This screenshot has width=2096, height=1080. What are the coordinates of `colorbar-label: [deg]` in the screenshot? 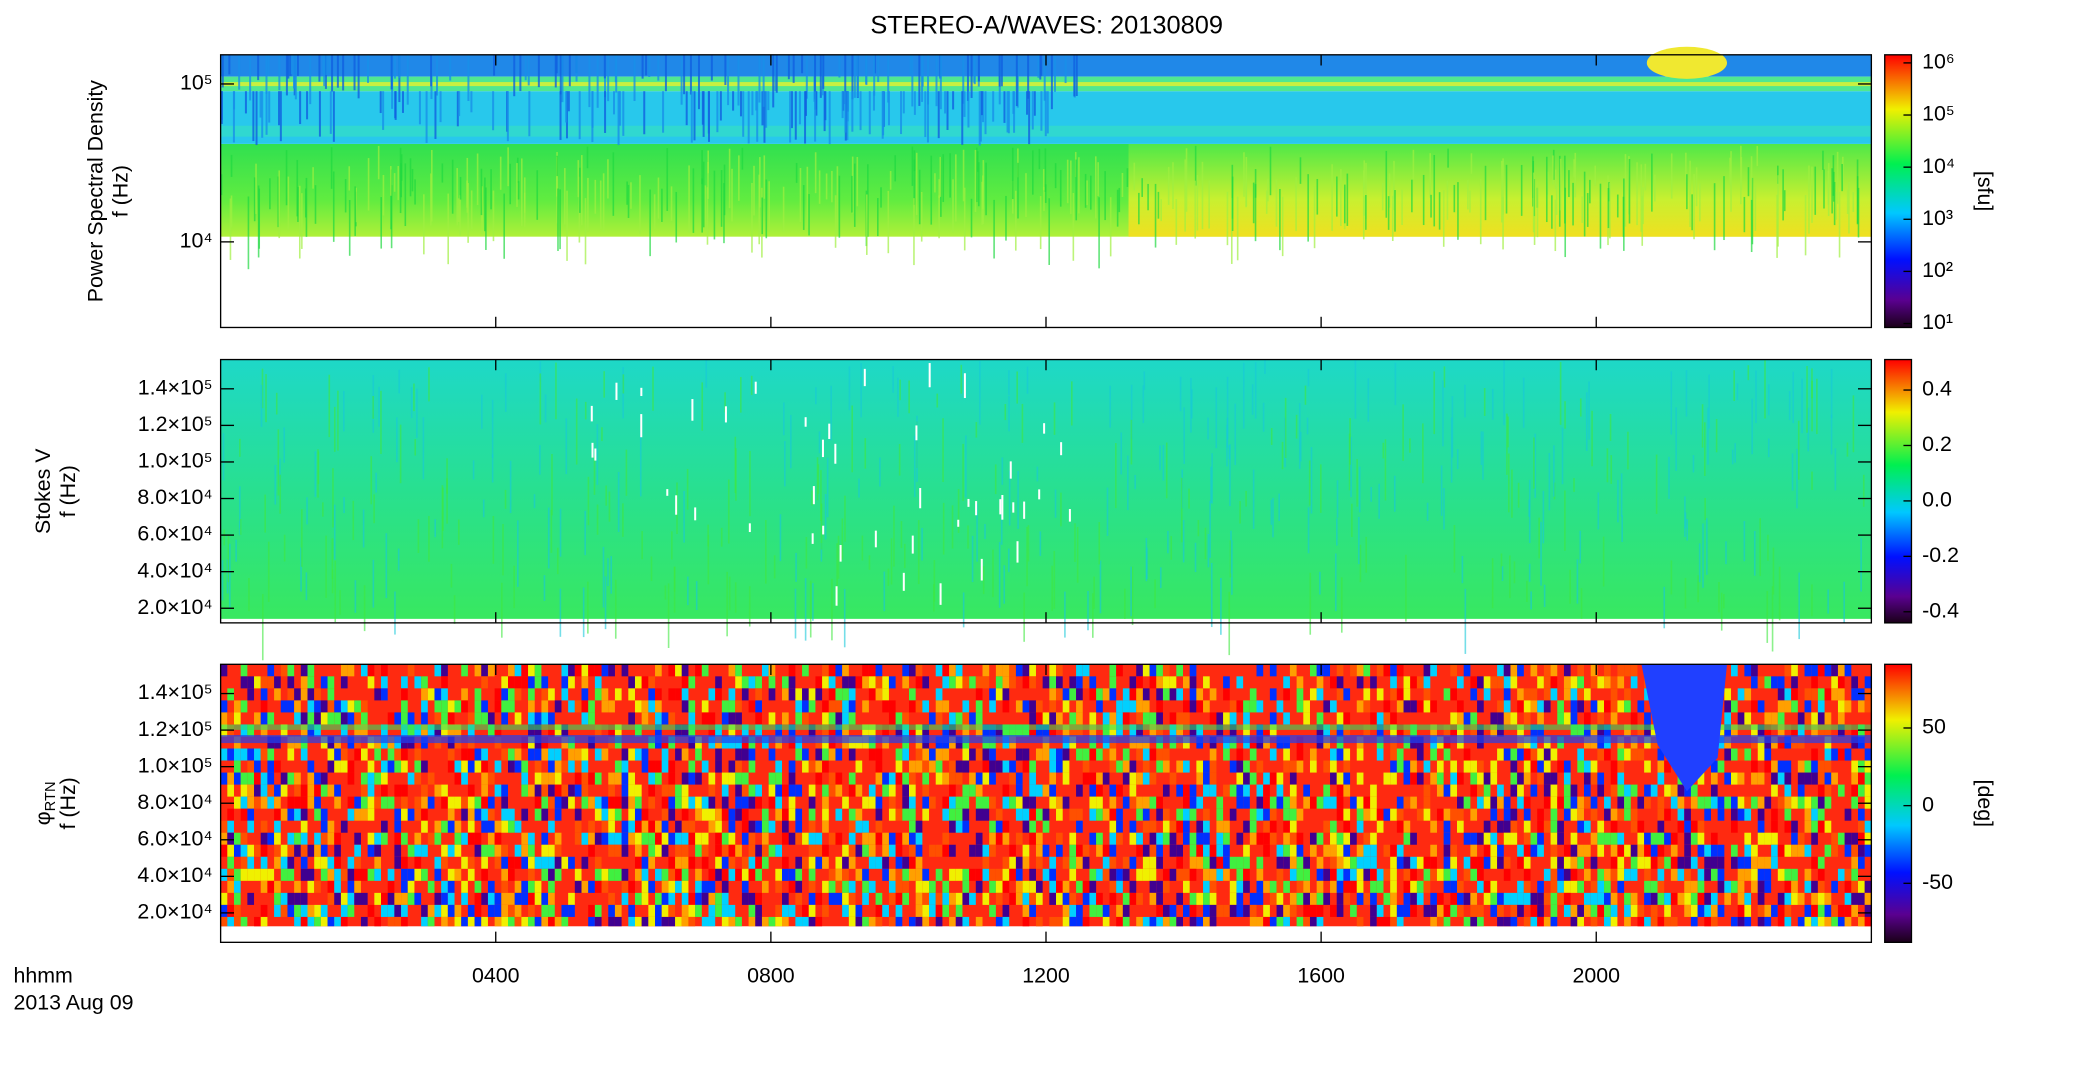 It's located at (1985, 804).